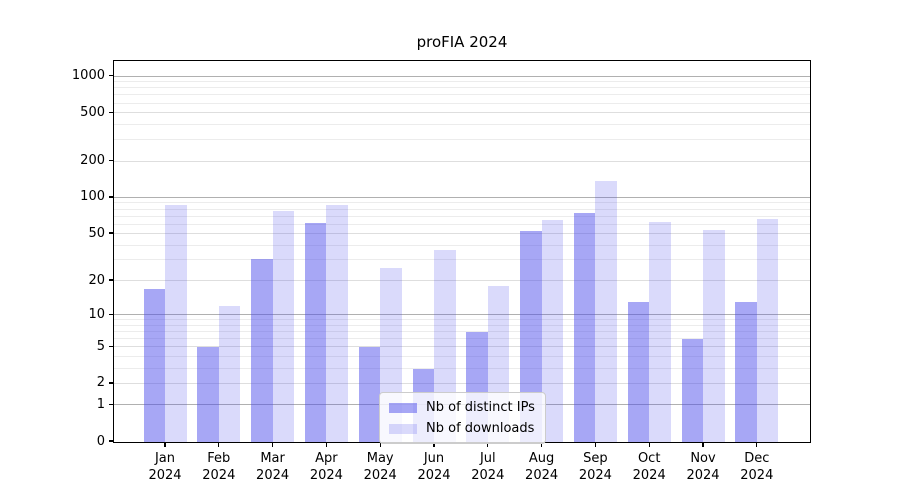  I want to click on x-tick-mark-feb, so click(219, 444).